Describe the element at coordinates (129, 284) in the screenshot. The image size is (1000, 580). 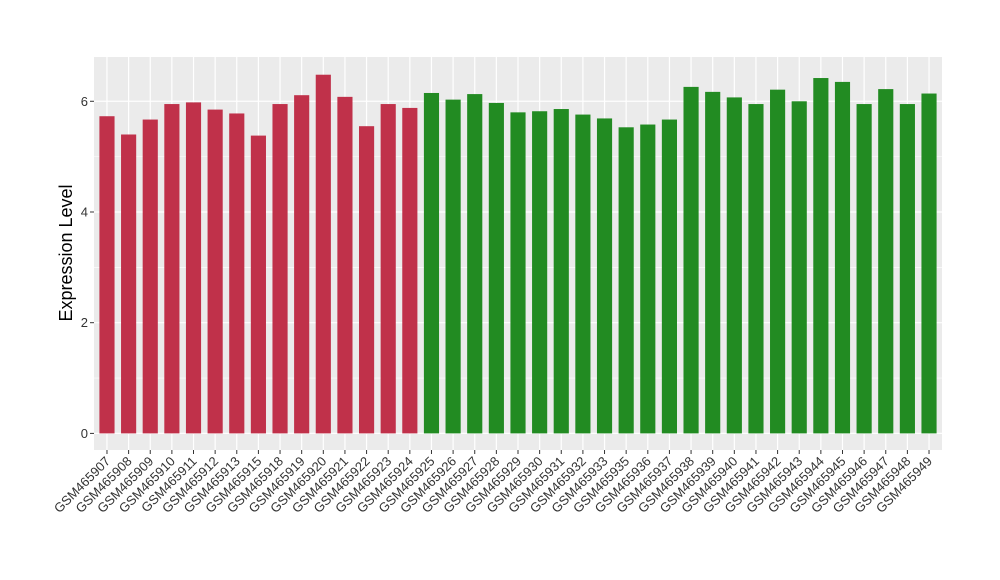
I see `bar-GSM465908` at that location.